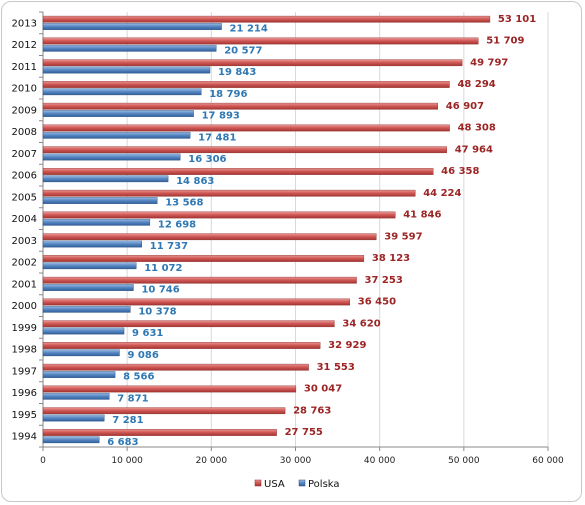 The image size is (585, 505). I want to click on y-tick-label: 2004, so click(24, 219).